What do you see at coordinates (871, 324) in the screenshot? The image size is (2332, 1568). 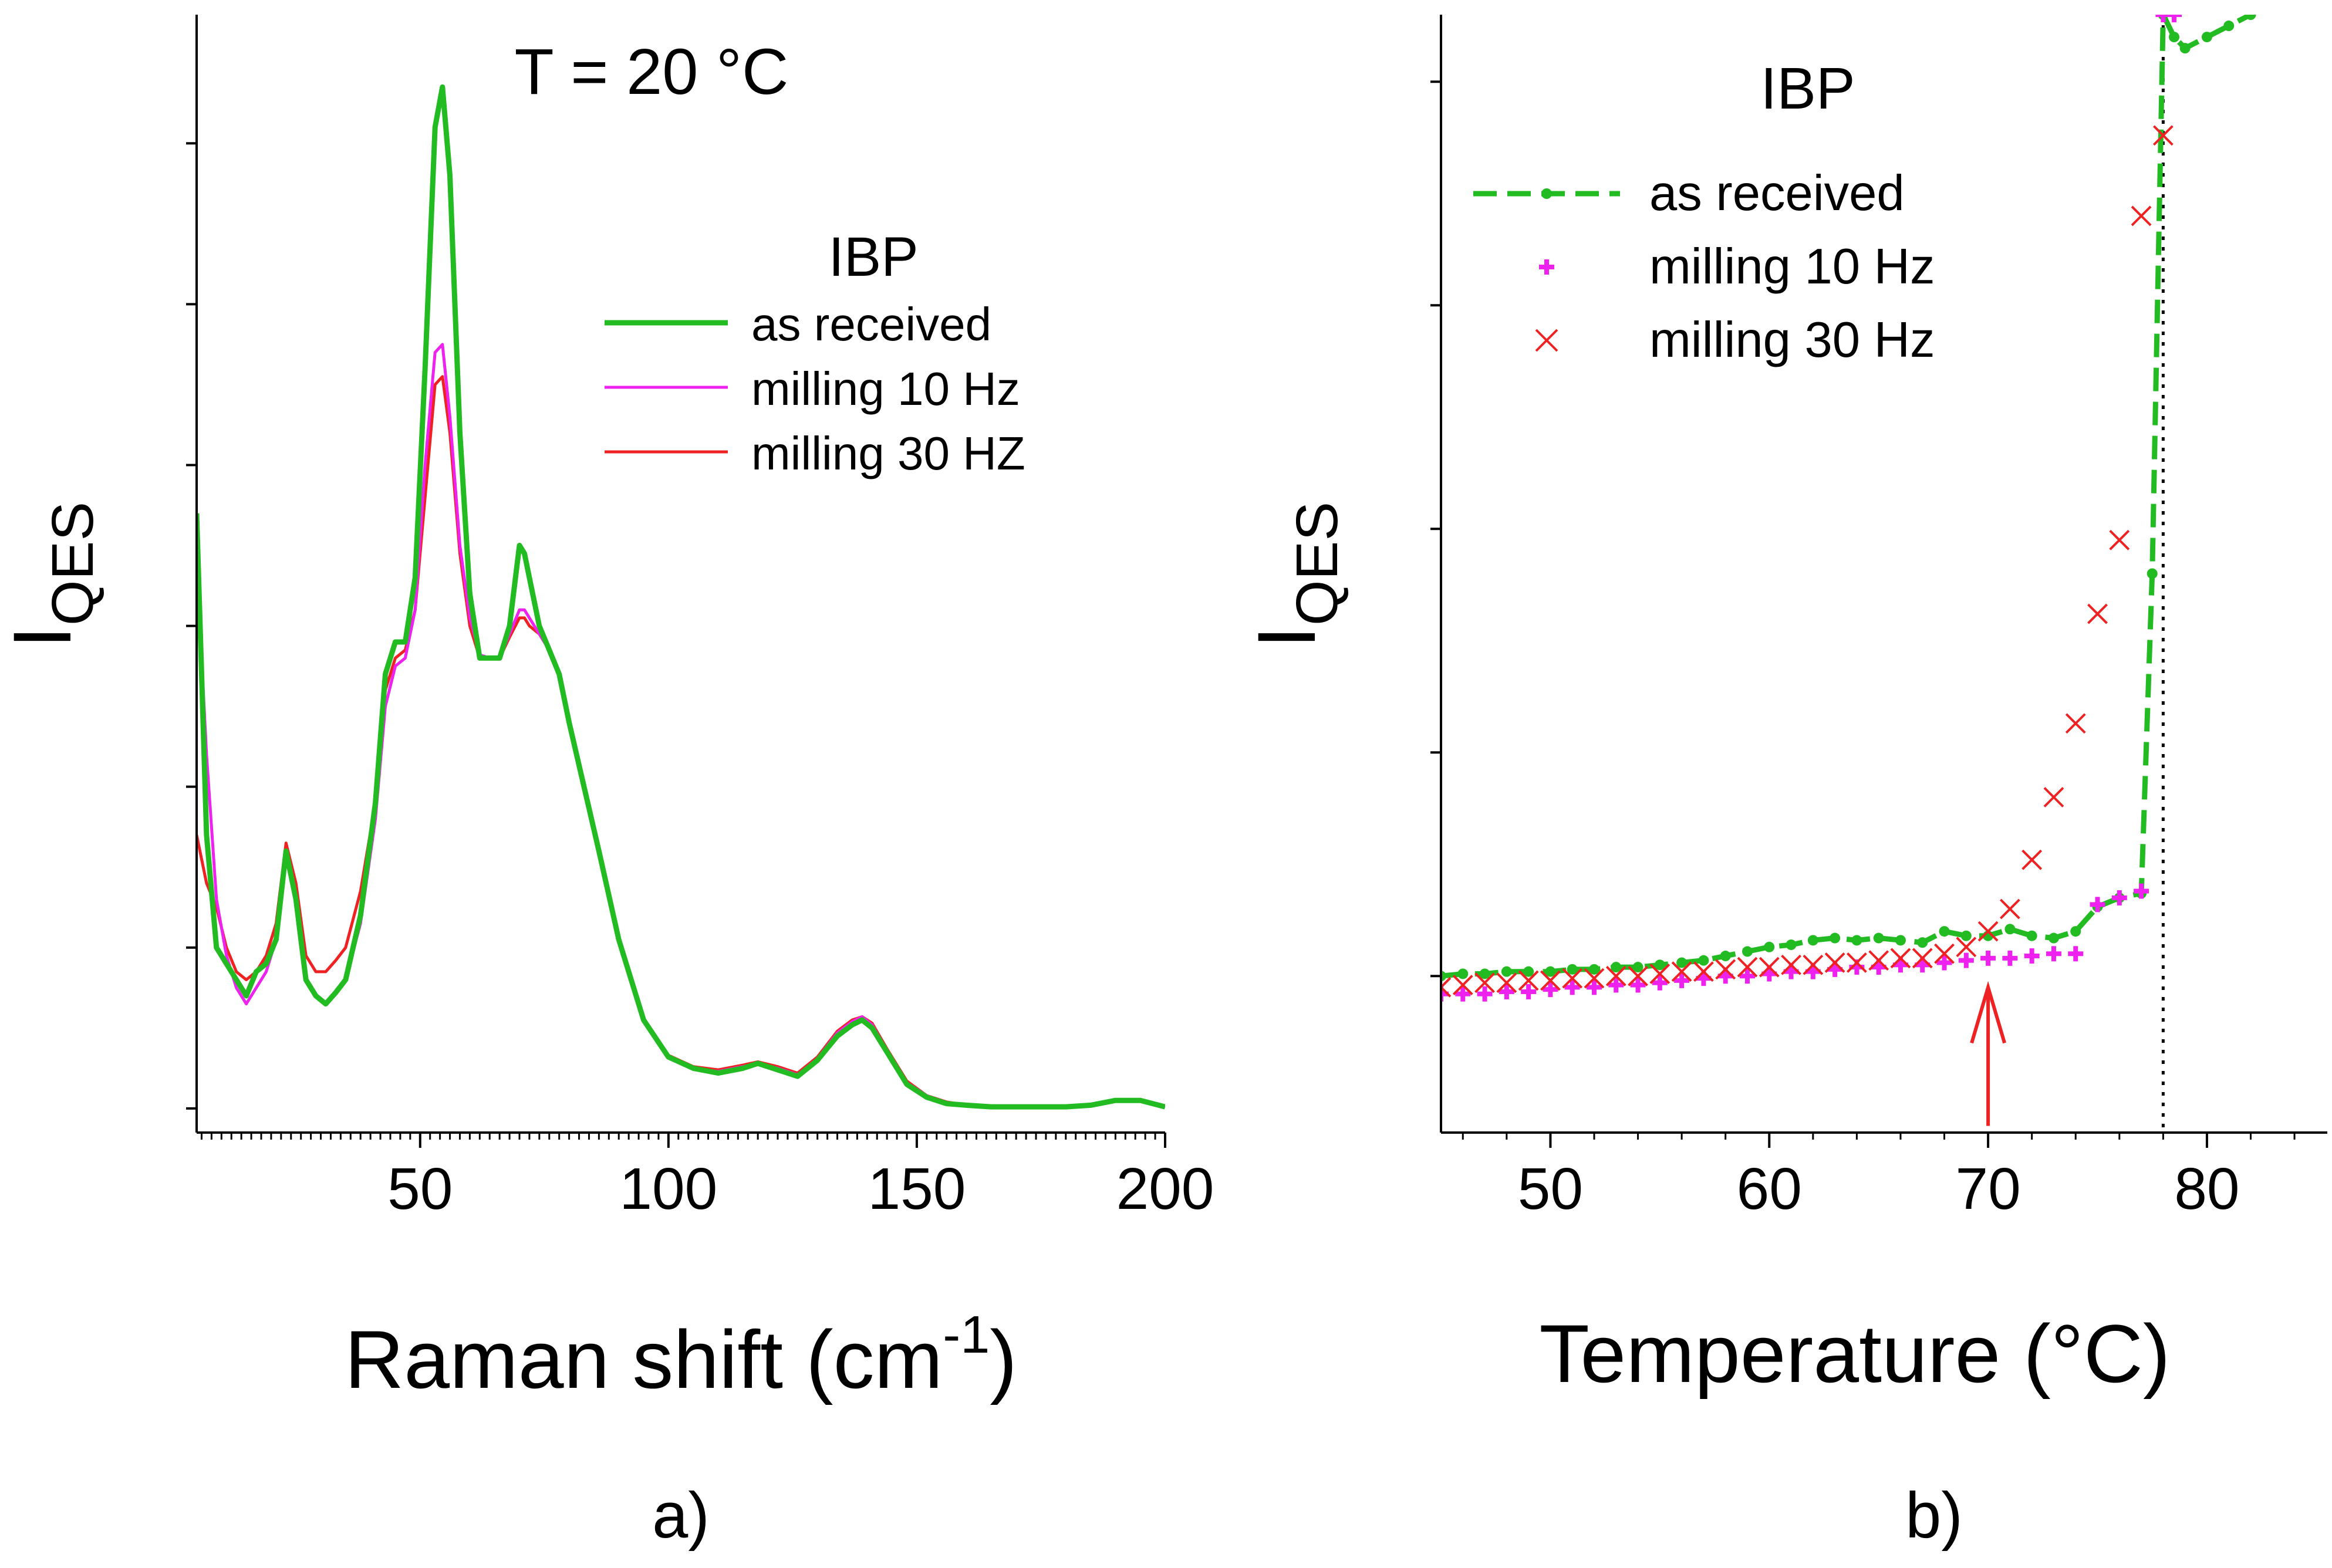 I see `legend-label-a-0: as received` at bounding box center [871, 324].